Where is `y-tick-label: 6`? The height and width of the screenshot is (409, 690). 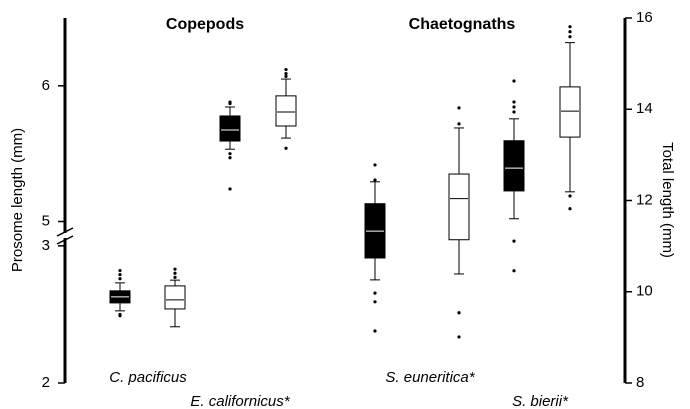
y-tick-label: 6 is located at coordinates (46, 85).